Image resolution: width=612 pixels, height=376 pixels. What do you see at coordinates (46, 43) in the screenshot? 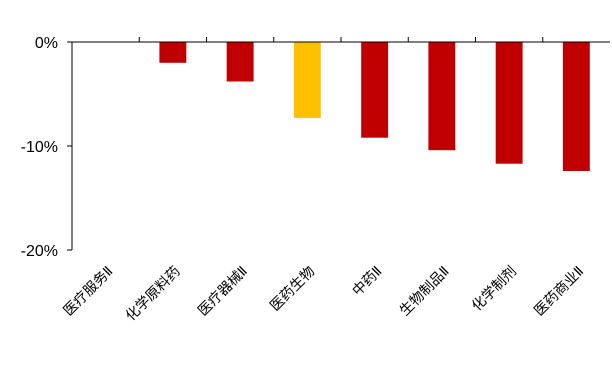
I see `y-tick-label: 0%` at bounding box center [46, 43].